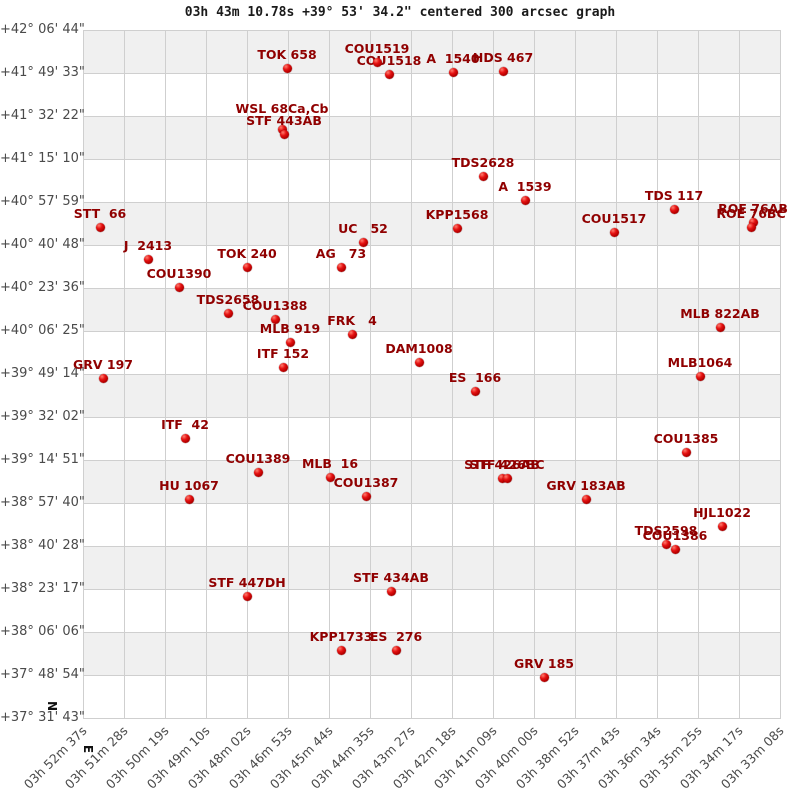  Describe the element at coordinates (457, 214) in the screenshot. I see `star-label: KPP1568` at that location.